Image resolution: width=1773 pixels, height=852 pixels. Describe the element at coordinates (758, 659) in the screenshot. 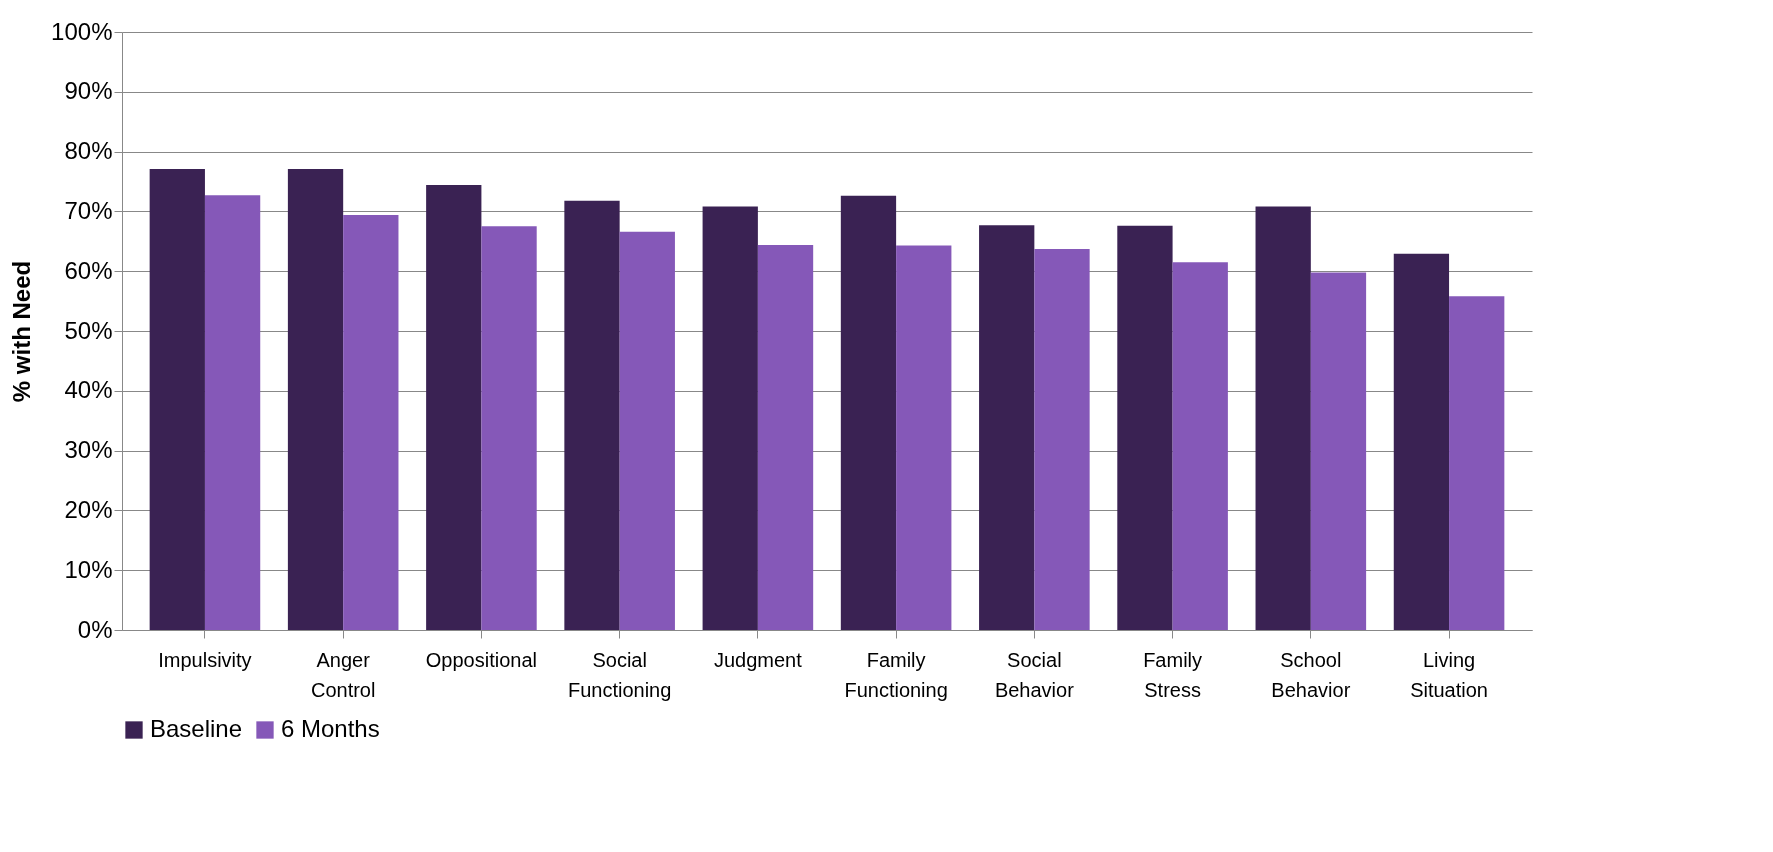

I see `x-tick-label: Judgment` at that location.